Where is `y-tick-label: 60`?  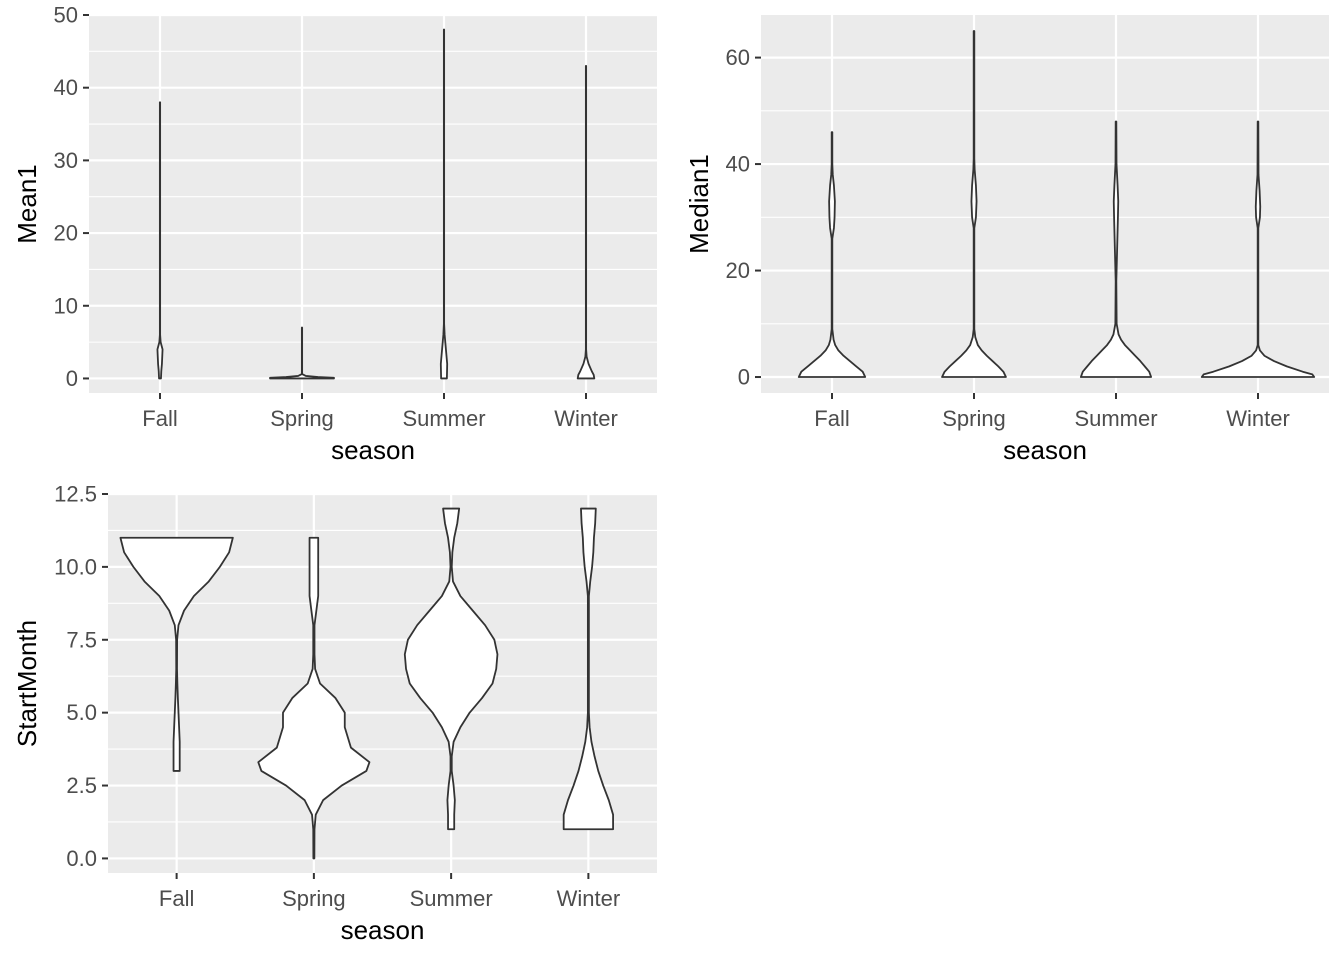
y-tick-label: 60 is located at coordinates (738, 57).